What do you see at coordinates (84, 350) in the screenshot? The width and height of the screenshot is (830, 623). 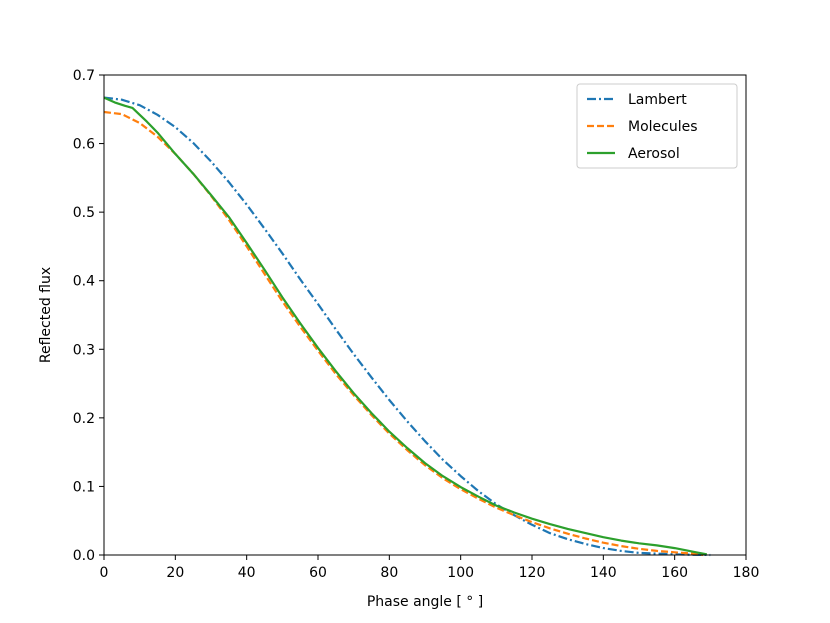 I see `y-tick-label: 0.3` at bounding box center [84, 350].